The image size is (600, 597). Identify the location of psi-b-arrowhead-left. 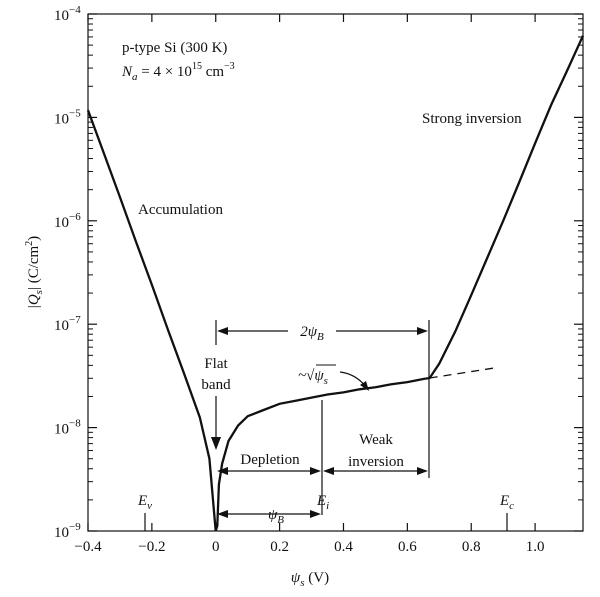
(222, 514).